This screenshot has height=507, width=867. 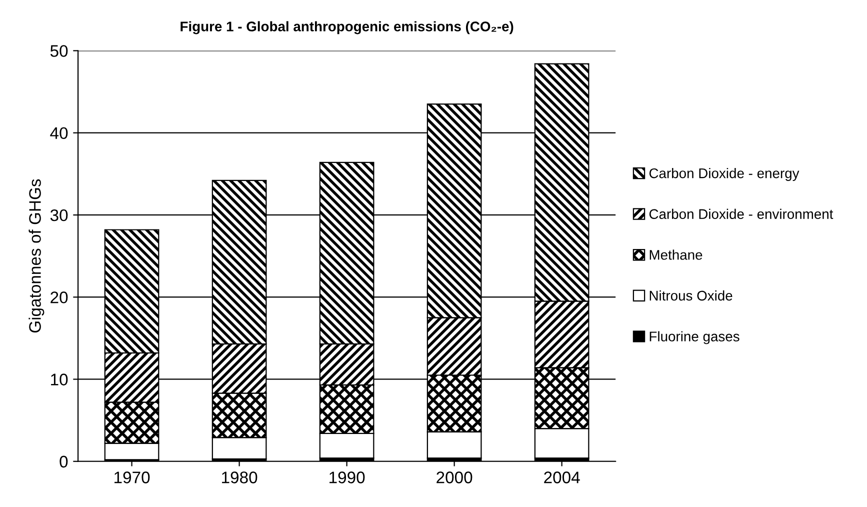 I want to click on y-tick-label: 30, so click(x=59, y=215).